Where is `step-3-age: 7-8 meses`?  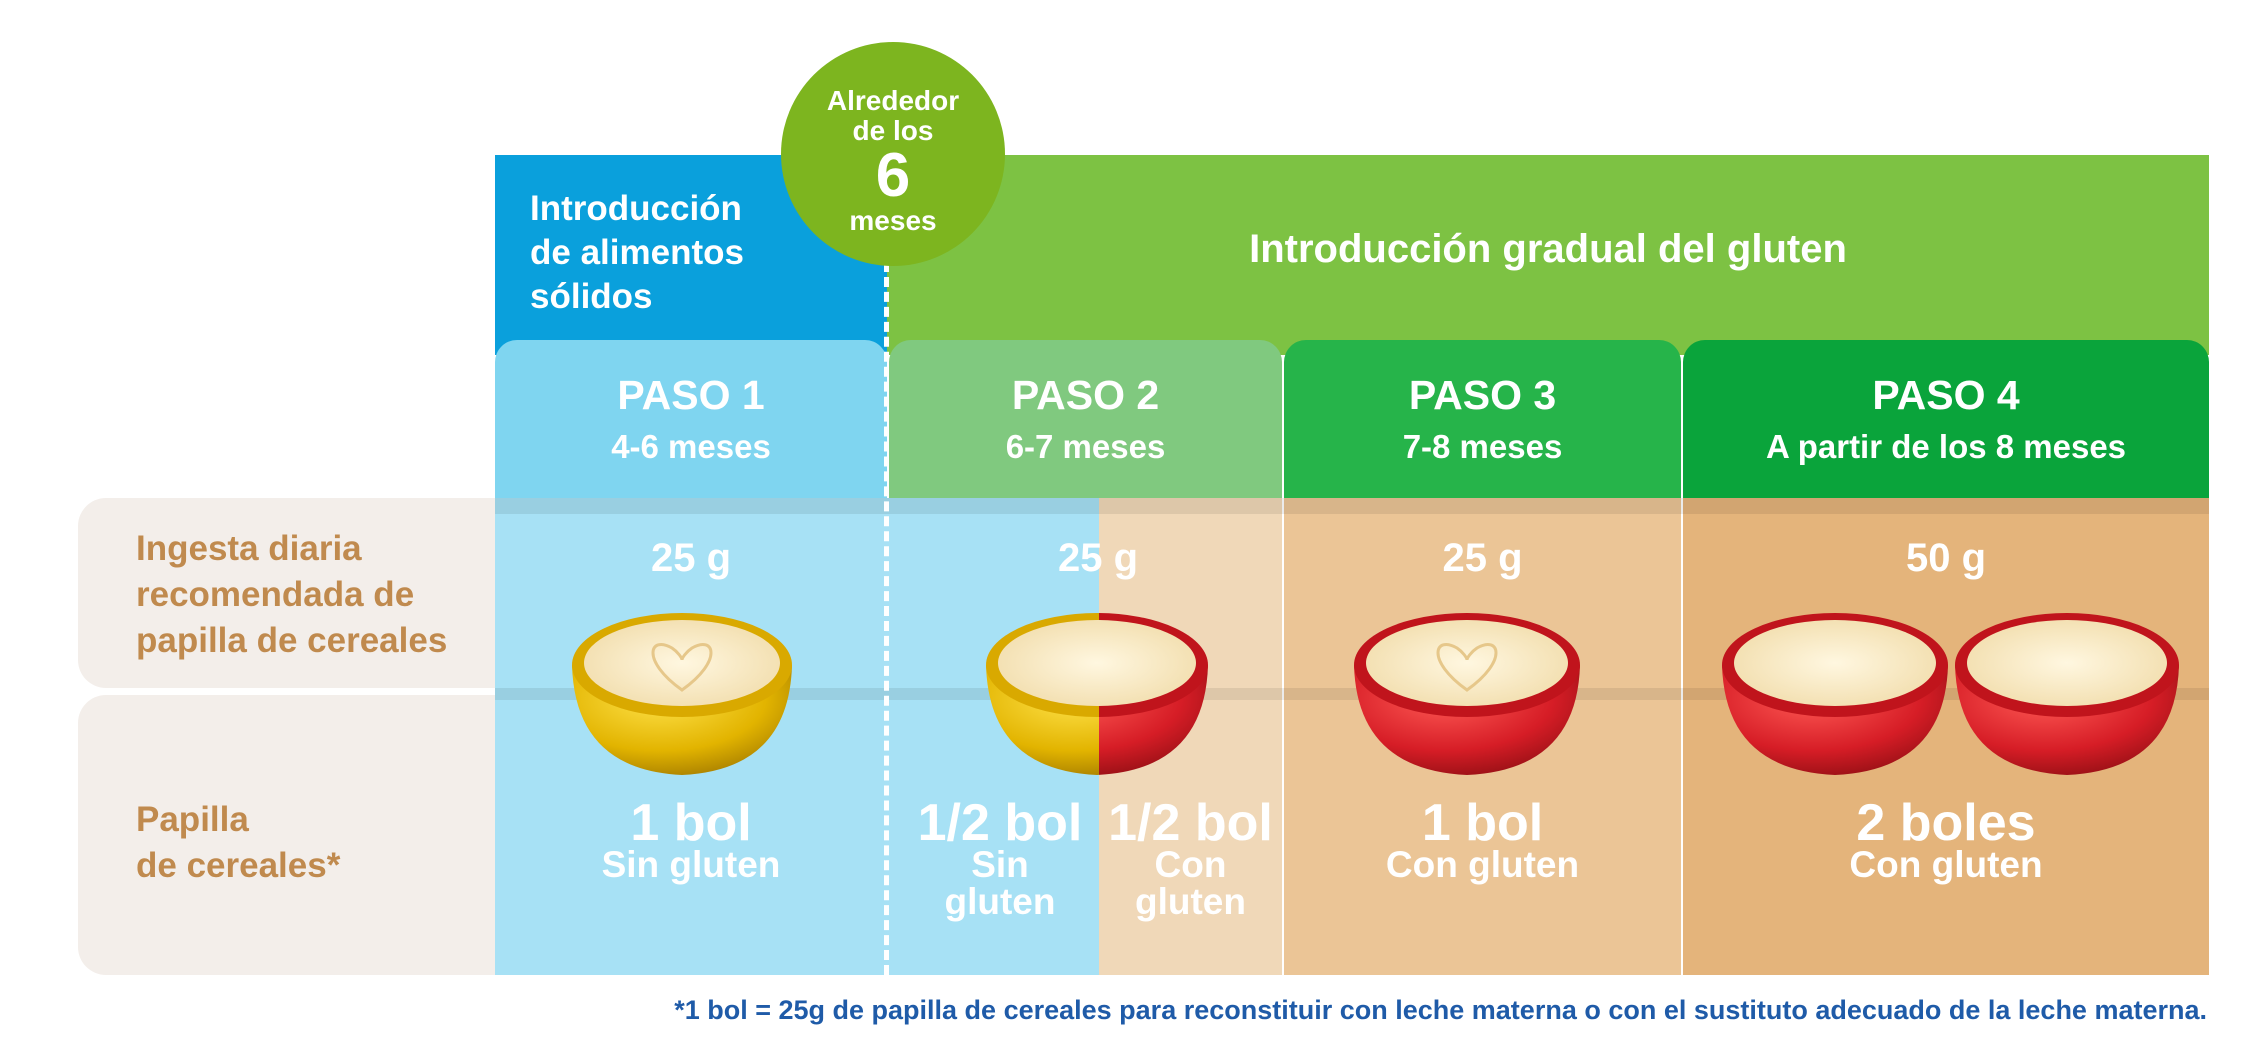
step-3-age: 7-8 meses is located at coordinates (1482, 446).